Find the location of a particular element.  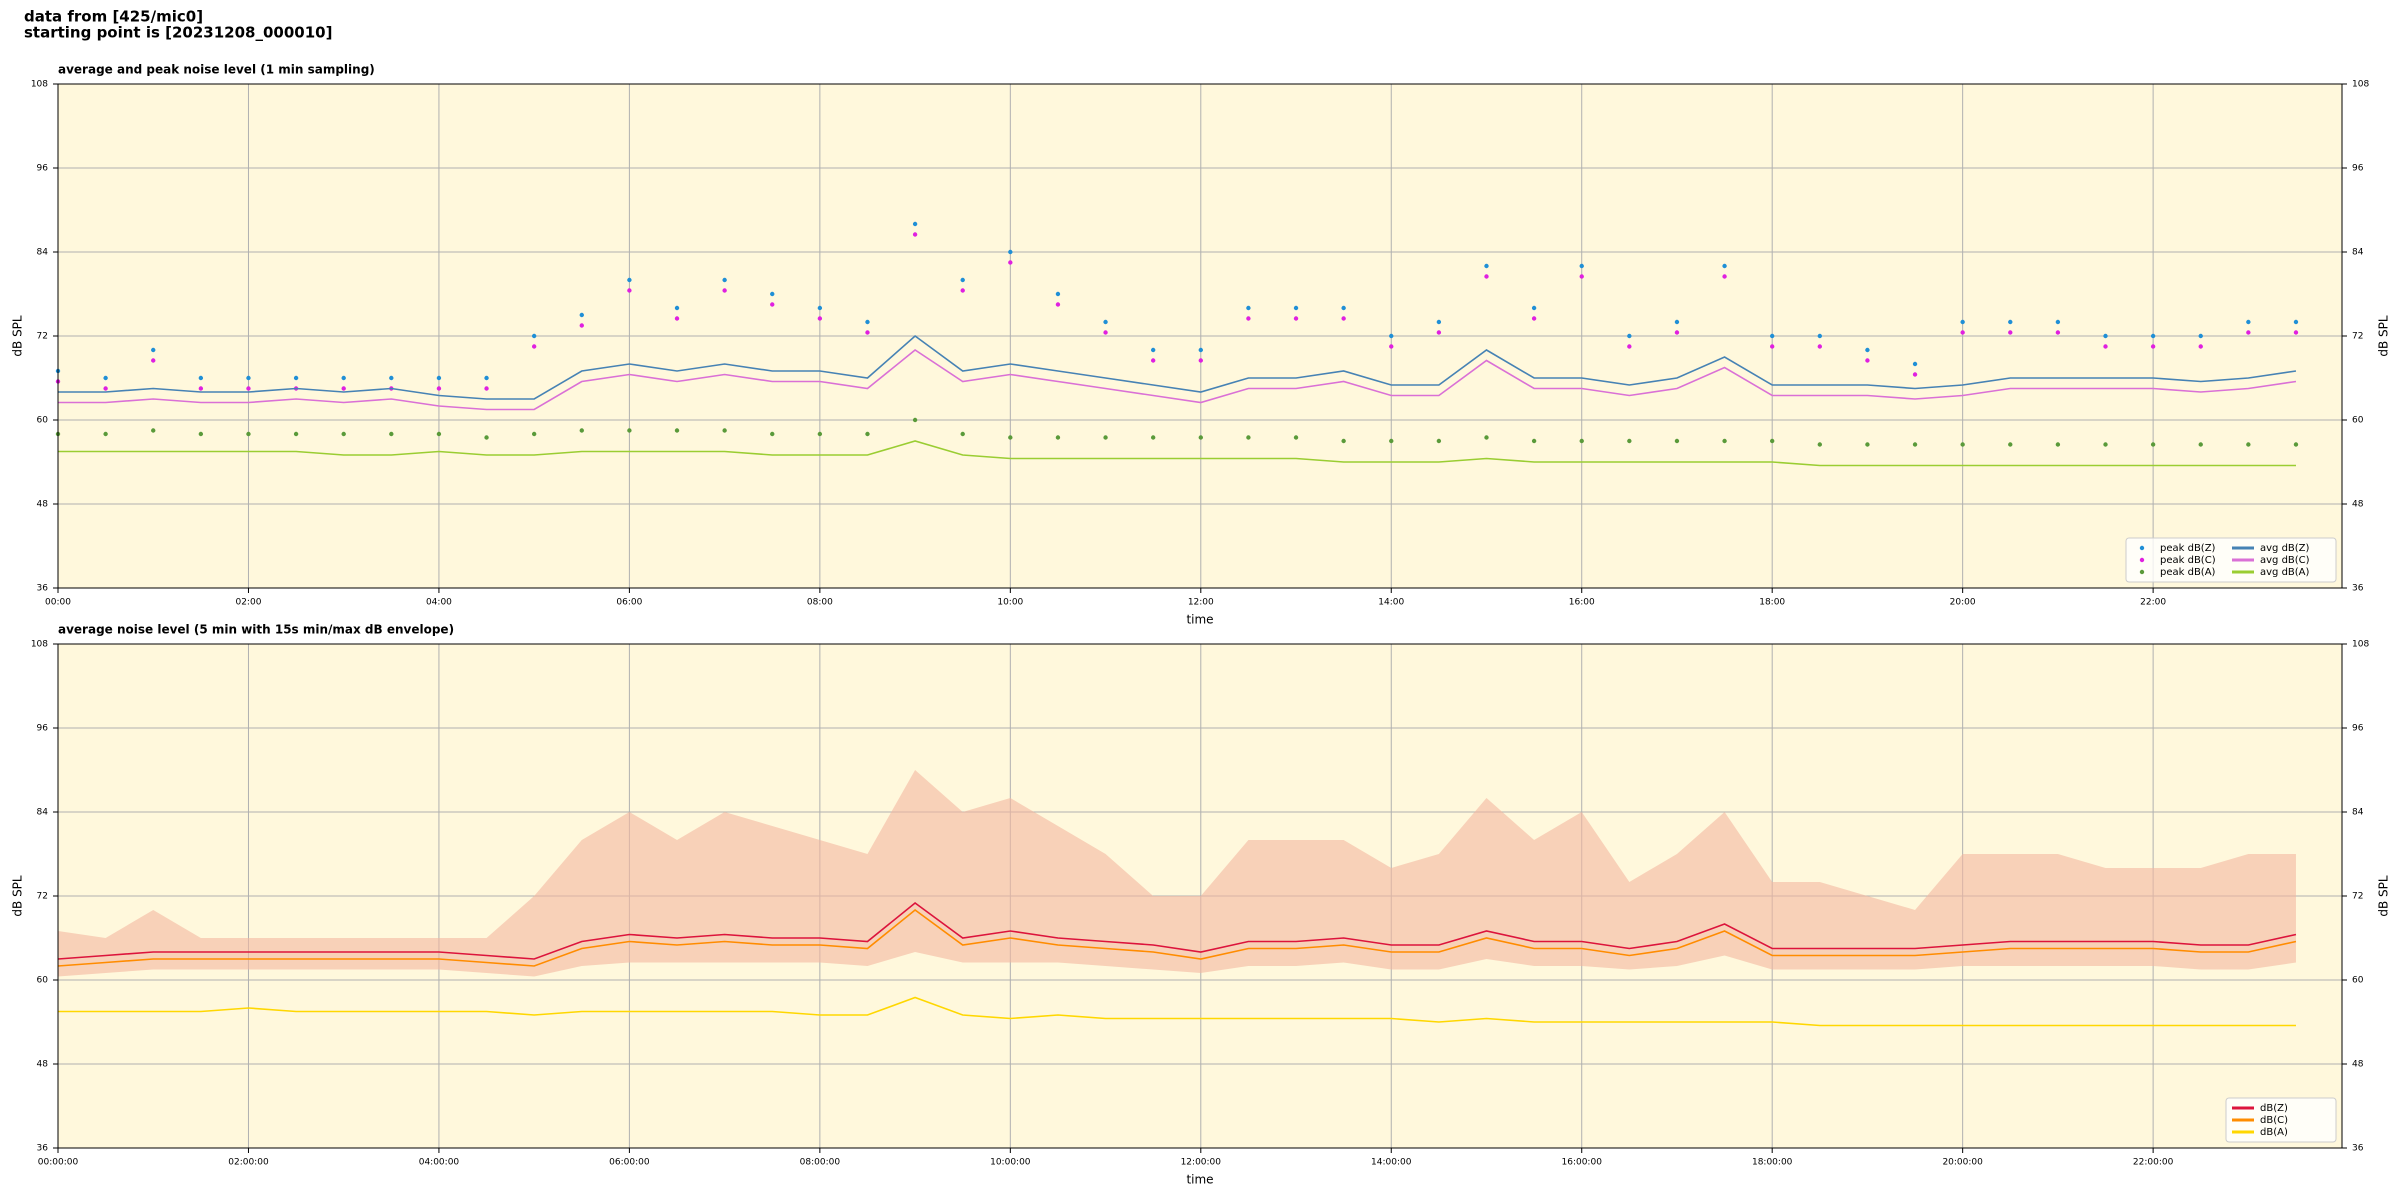

x-tick-label: 06:00 is located at coordinates (629, 603).